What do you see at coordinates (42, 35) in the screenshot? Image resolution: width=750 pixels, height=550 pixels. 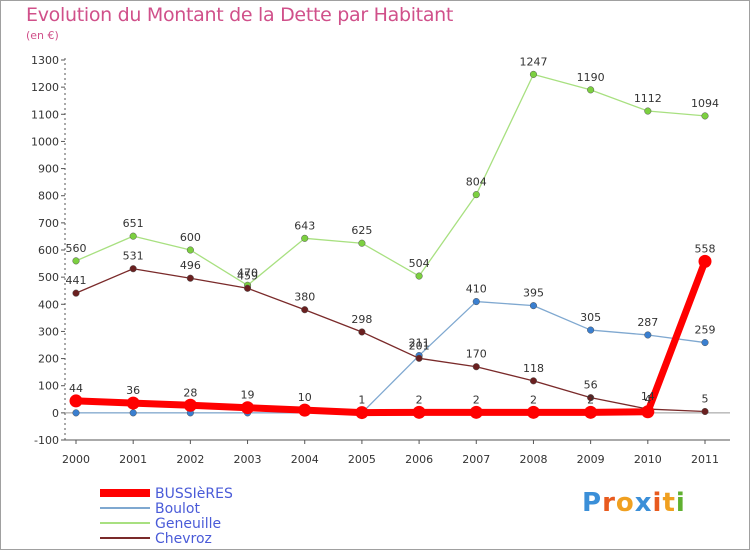 I see `chart-subtitle: (en €)` at bounding box center [42, 35].